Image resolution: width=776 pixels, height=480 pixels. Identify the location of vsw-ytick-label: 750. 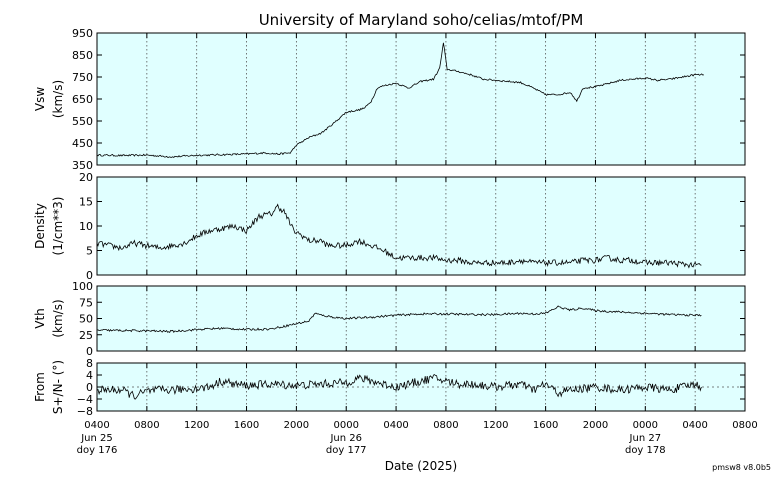
(82, 77).